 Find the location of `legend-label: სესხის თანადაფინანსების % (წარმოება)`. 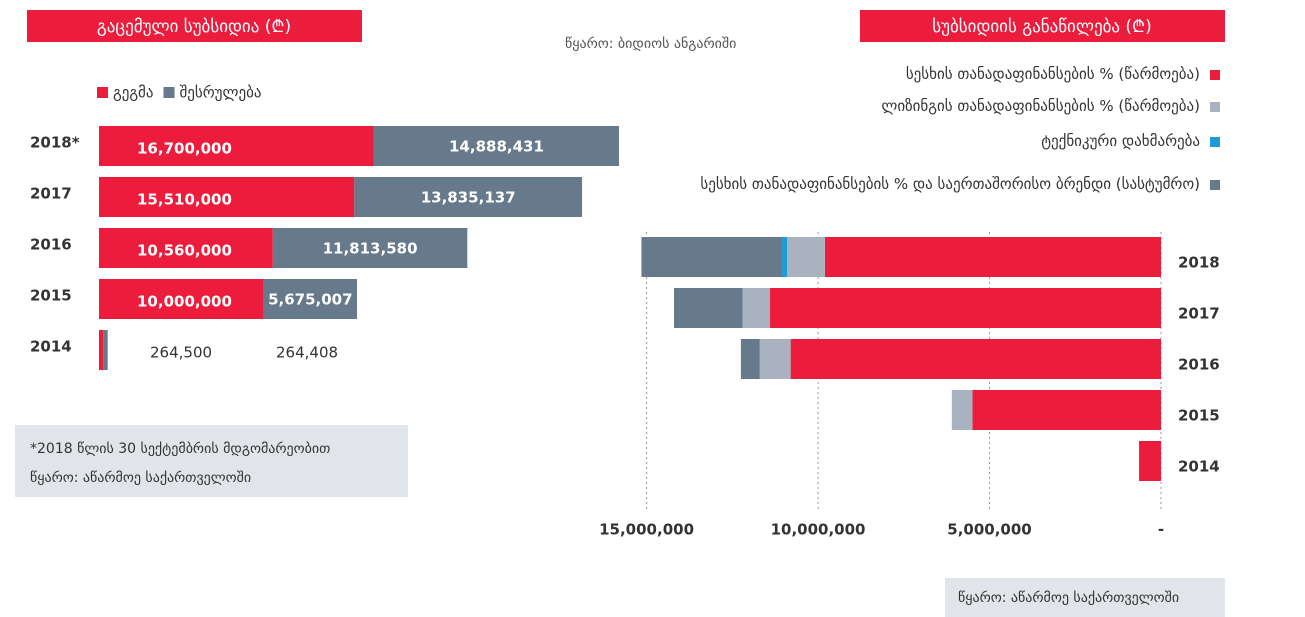

legend-label: სესხის თანადაფინანსების % (წარმოება) is located at coordinates (1052, 74).